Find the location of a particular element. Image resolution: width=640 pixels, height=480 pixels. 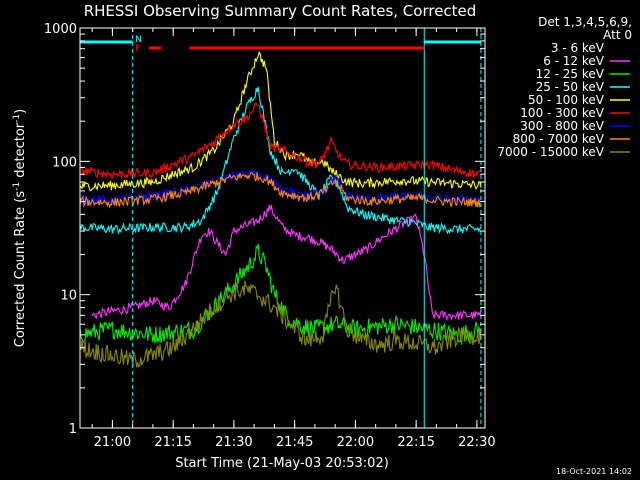

y-tick-label: 10 is located at coordinates (68, 296).